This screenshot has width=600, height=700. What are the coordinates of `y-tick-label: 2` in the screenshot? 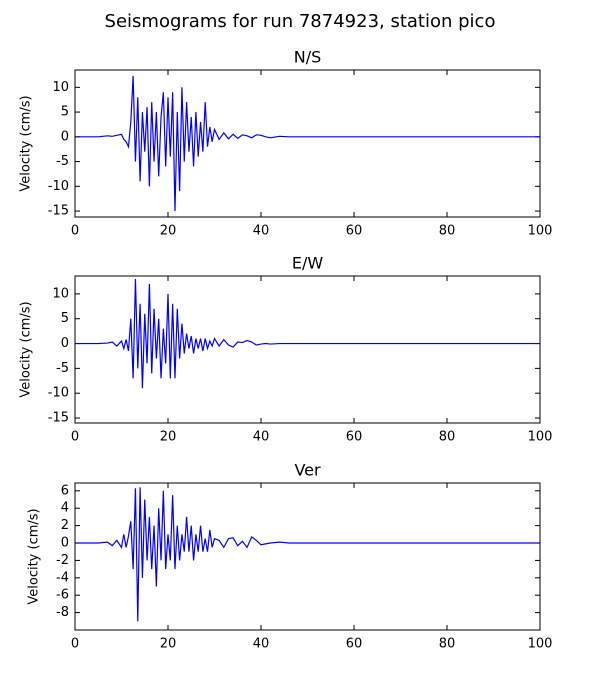 It's located at (65, 525).